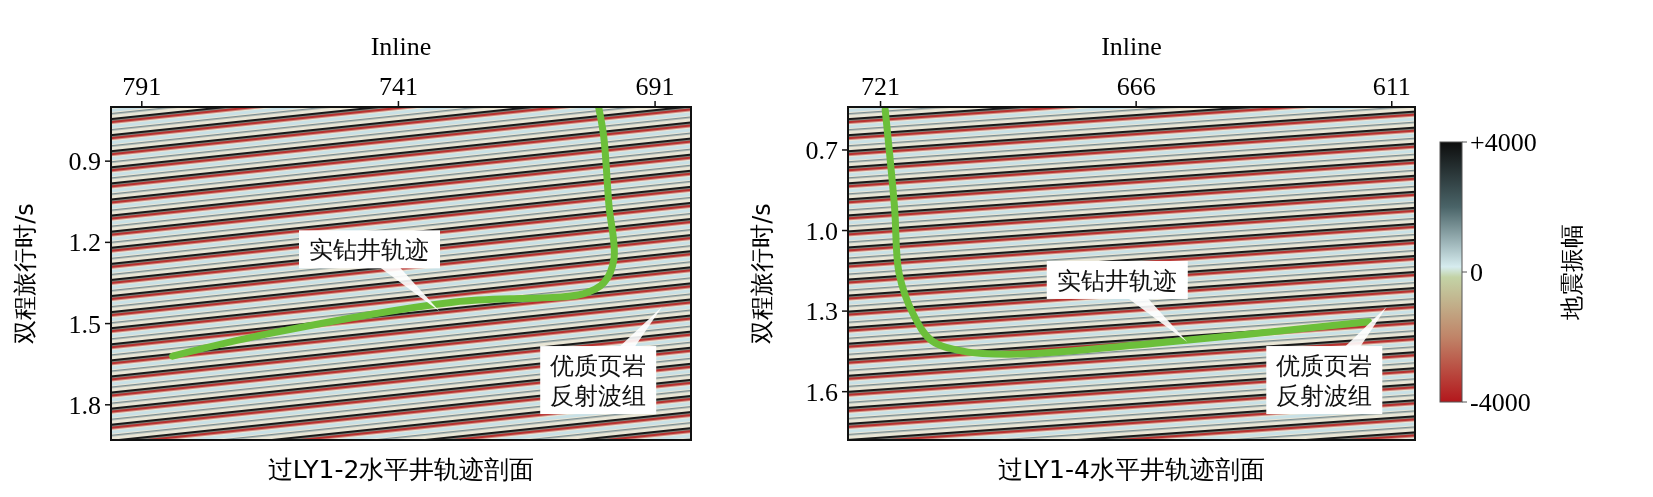 This screenshot has height=497, width=1653. Describe the element at coordinates (1131, 469) in the screenshot. I see `text: 过LY1-4水平井轨迹剖面` at that location.